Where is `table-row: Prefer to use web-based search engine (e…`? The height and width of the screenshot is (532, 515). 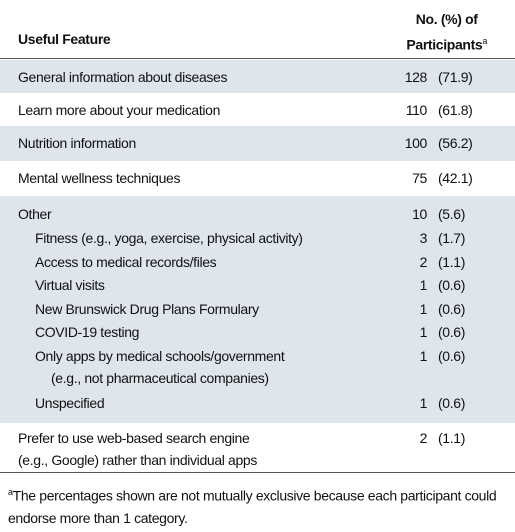
table-row: Prefer to use web-based search engine (e… is located at coordinates (257, 449).